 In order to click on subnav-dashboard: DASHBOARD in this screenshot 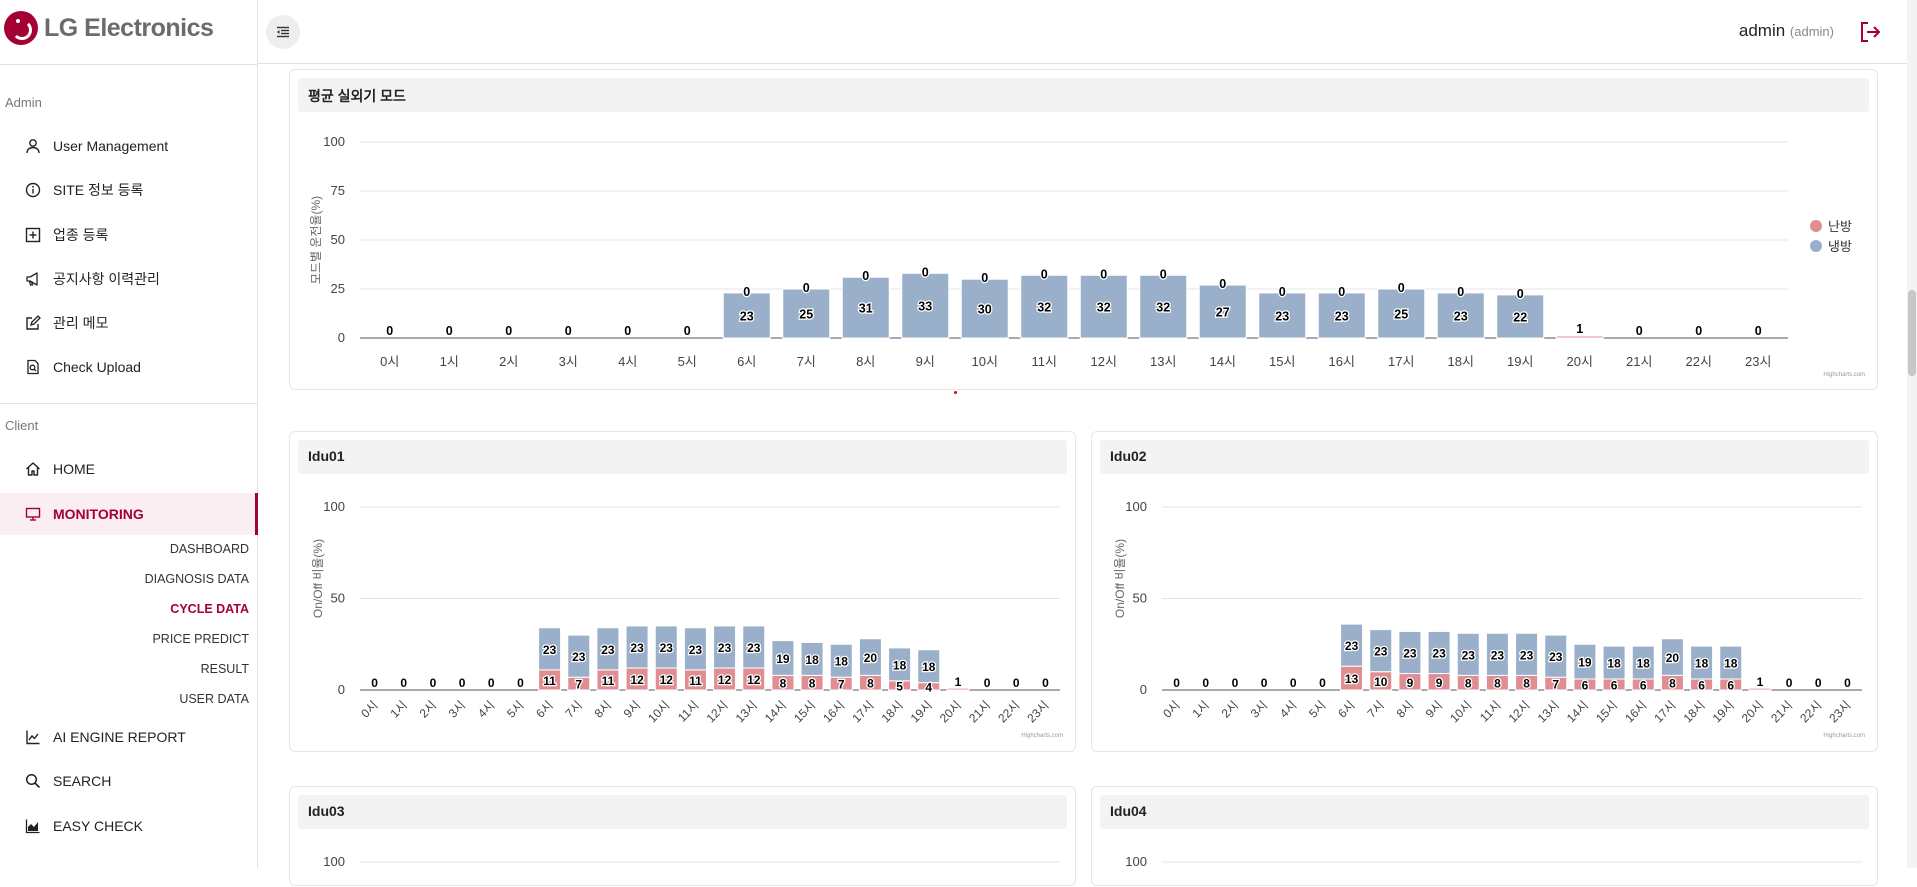, I will do `click(209, 549)`.